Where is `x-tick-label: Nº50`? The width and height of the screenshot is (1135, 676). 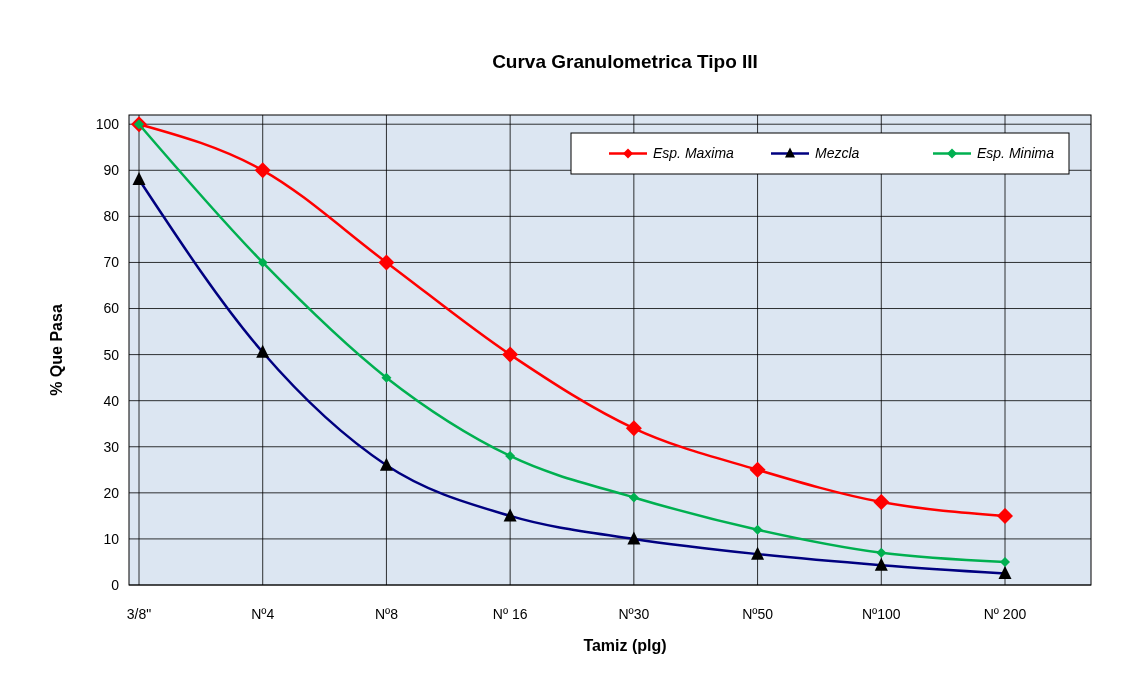
x-tick-label: Nº50 is located at coordinates (758, 614).